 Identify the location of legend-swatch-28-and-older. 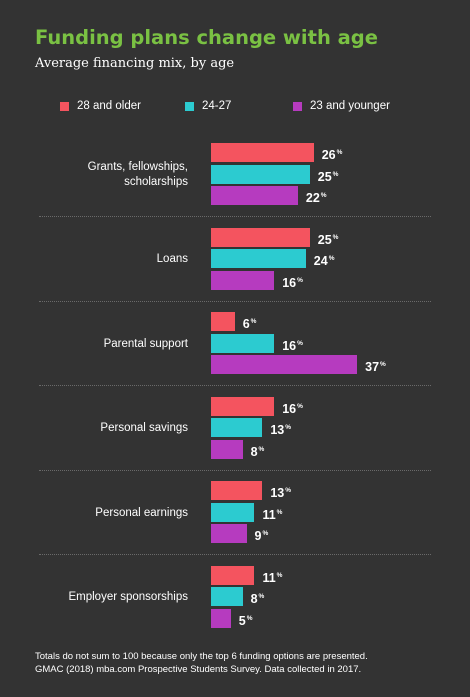
(64, 106).